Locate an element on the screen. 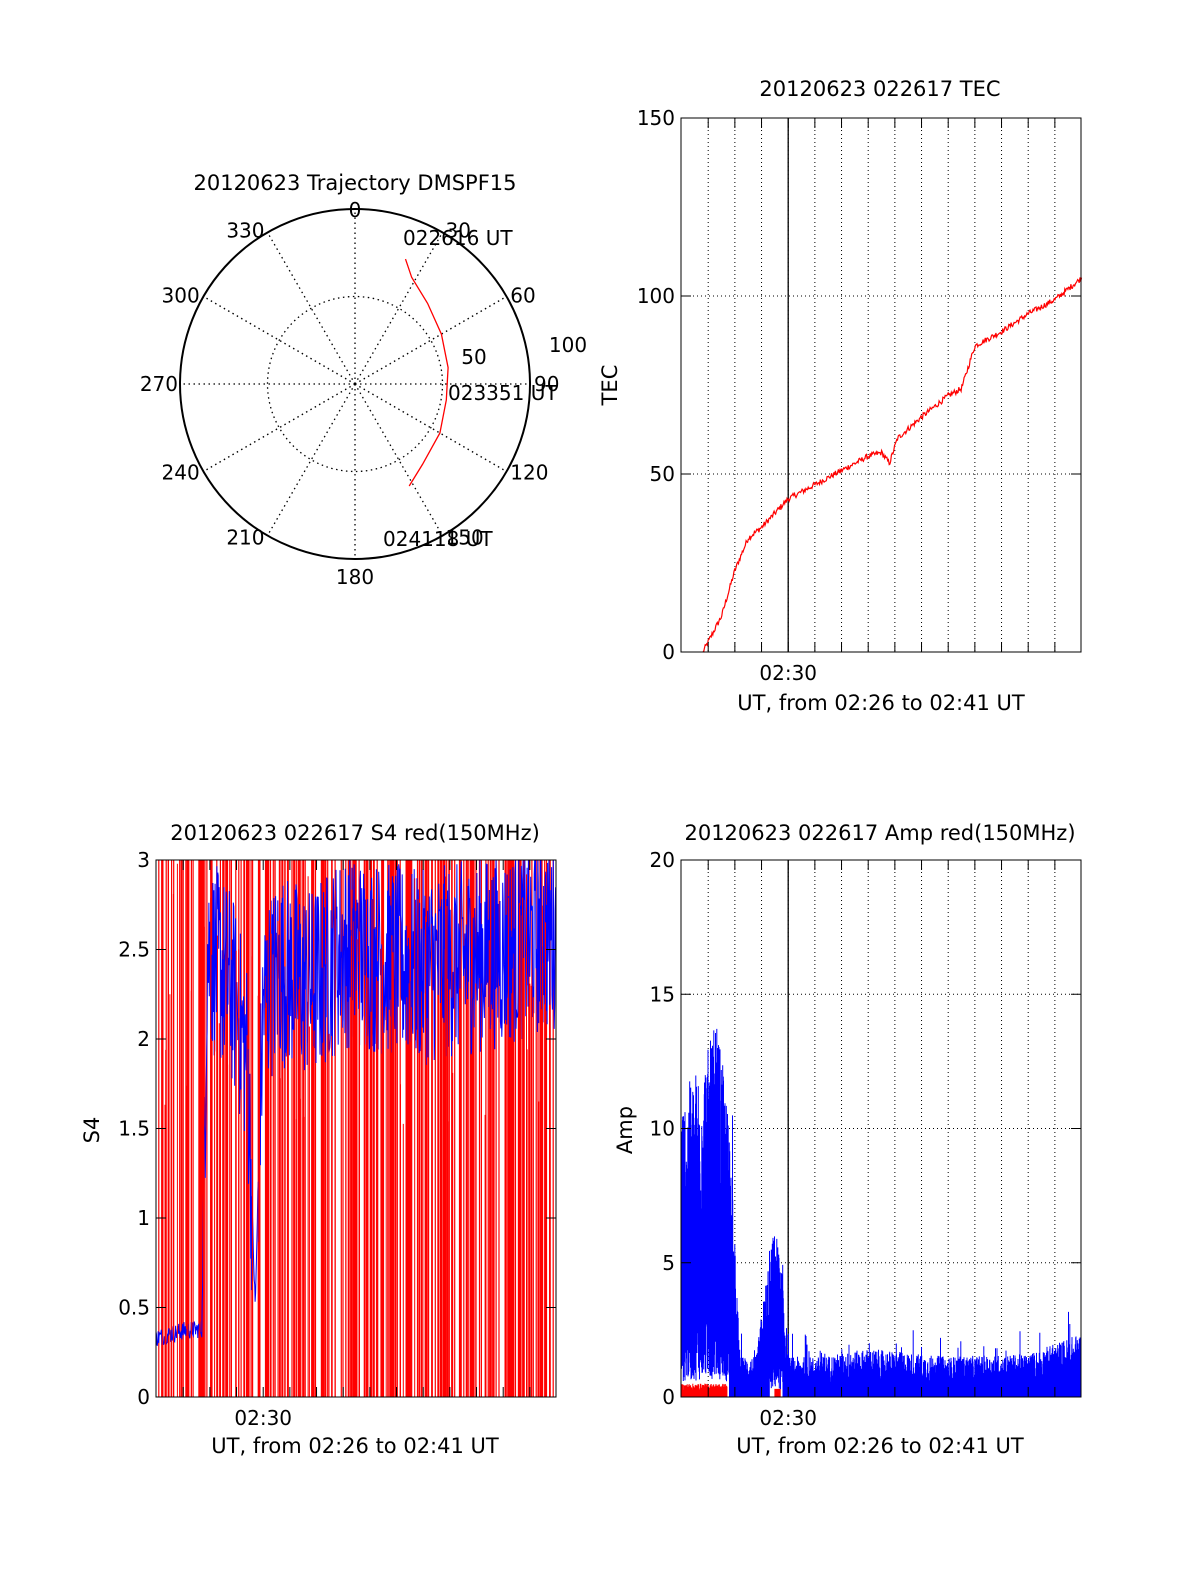 This screenshot has height=1575, width=1200. tec-xlabel: UT, from 02:26 to 02:41 UT is located at coordinates (881, 703).